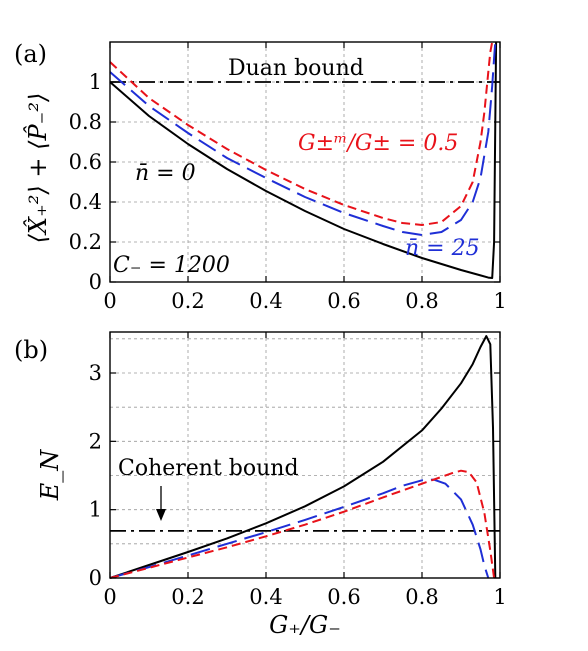  I want to click on nbar0-annotation: n̄ = 0, so click(165, 173).